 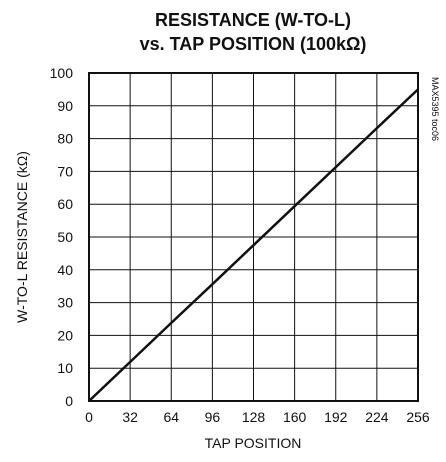 What do you see at coordinates (65, 368) in the screenshot?
I see `y-tick-label: 10` at bounding box center [65, 368].